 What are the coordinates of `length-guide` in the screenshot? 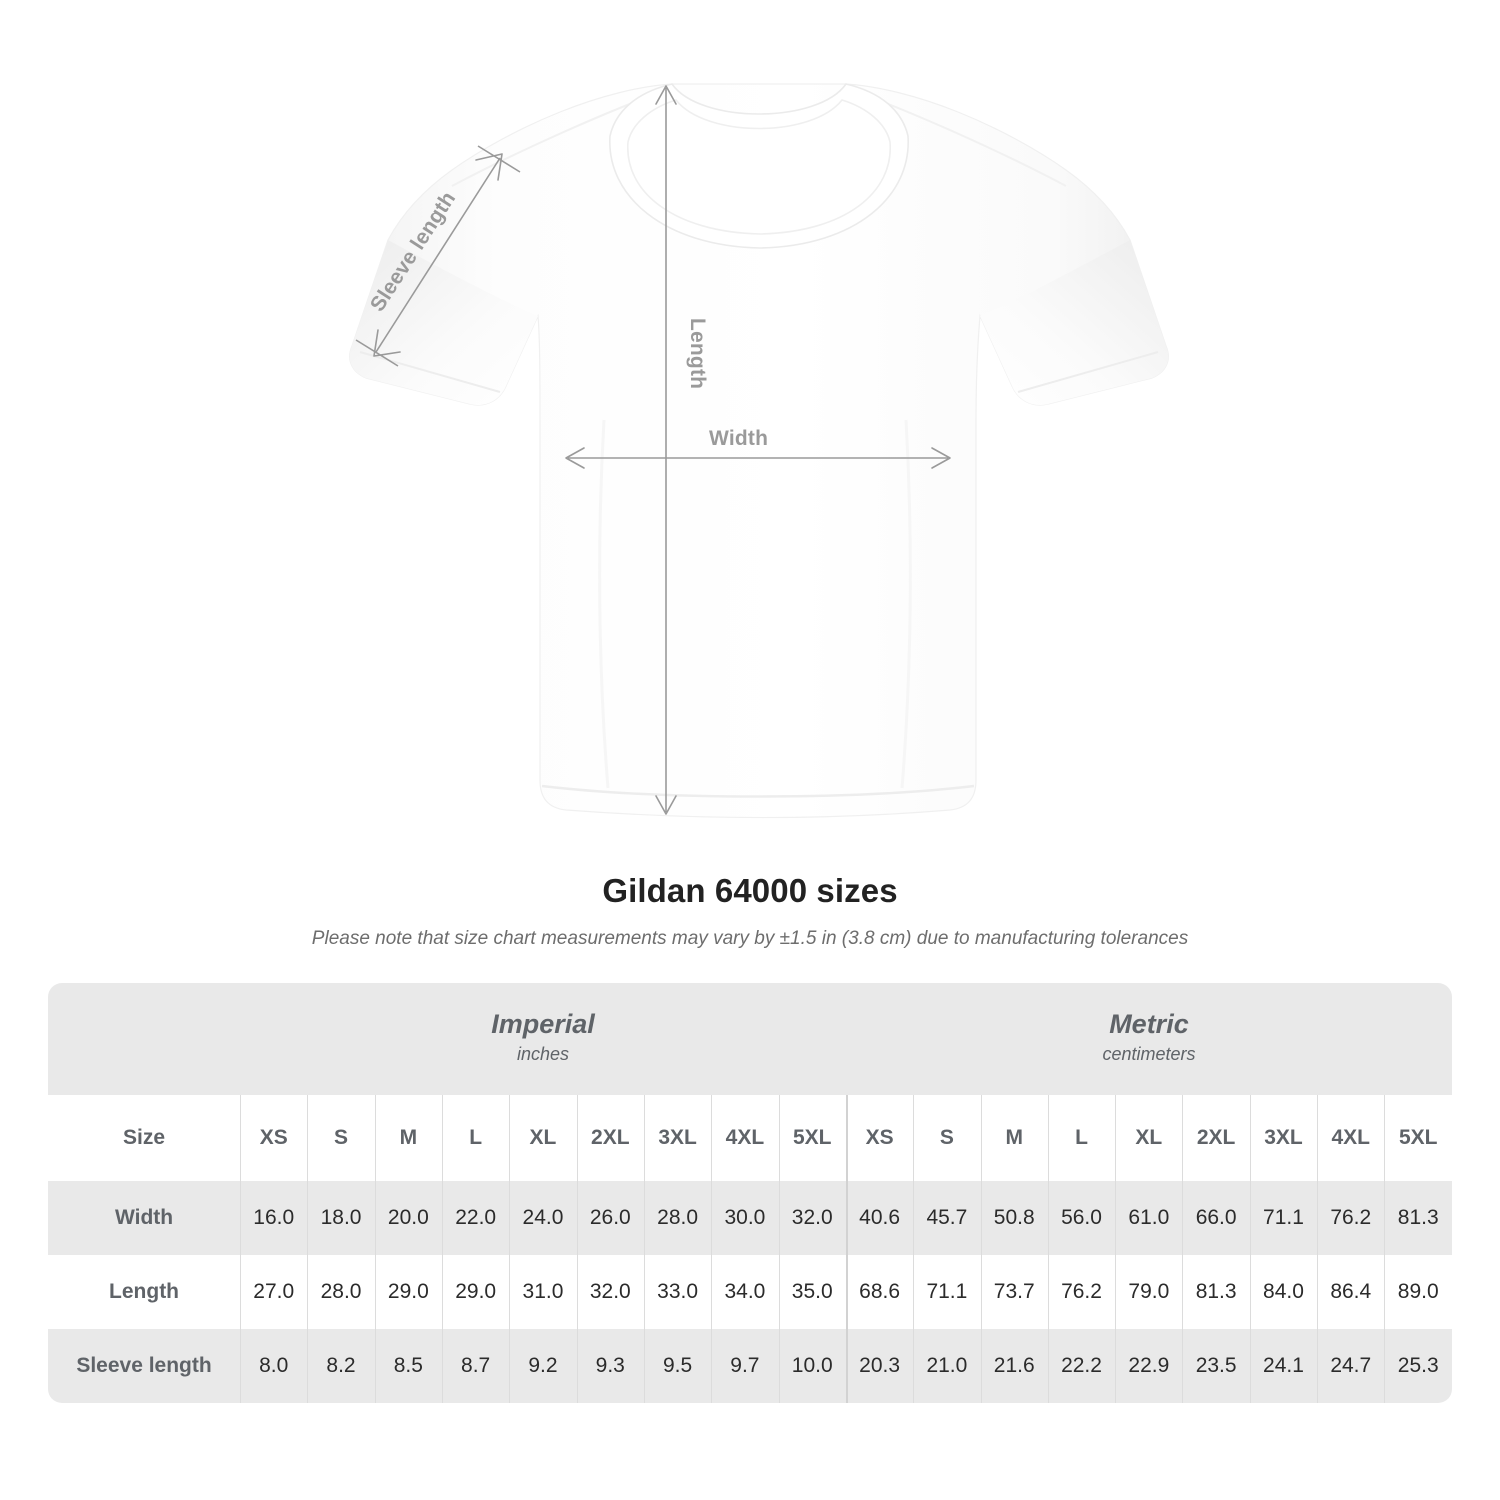 It's located at (666, 450).